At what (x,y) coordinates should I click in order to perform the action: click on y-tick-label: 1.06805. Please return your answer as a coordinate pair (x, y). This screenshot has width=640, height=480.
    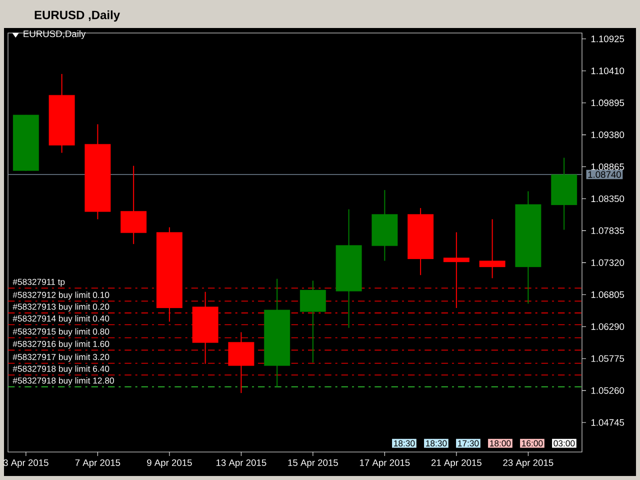
    Looking at the image, I should click on (607, 294).